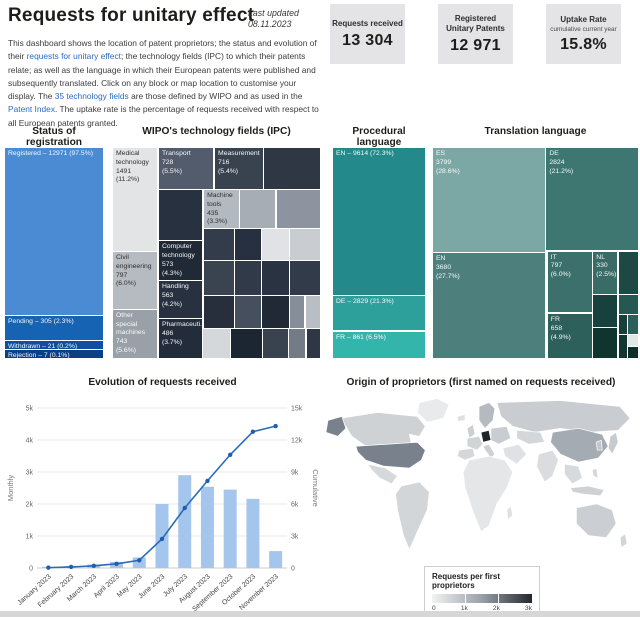 This screenshot has width=640, height=617. Describe the element at coordinates (510, 513) in the screenshot. I see `country-madagascar` at that location.